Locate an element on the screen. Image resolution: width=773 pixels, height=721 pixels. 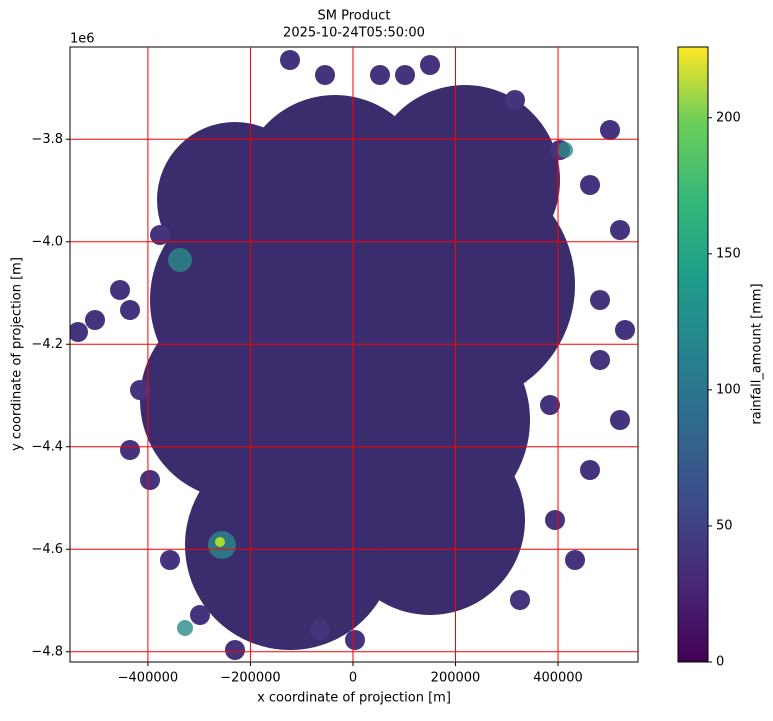
colorbar-tick-label: 50 is located at coordinates (724, 525).